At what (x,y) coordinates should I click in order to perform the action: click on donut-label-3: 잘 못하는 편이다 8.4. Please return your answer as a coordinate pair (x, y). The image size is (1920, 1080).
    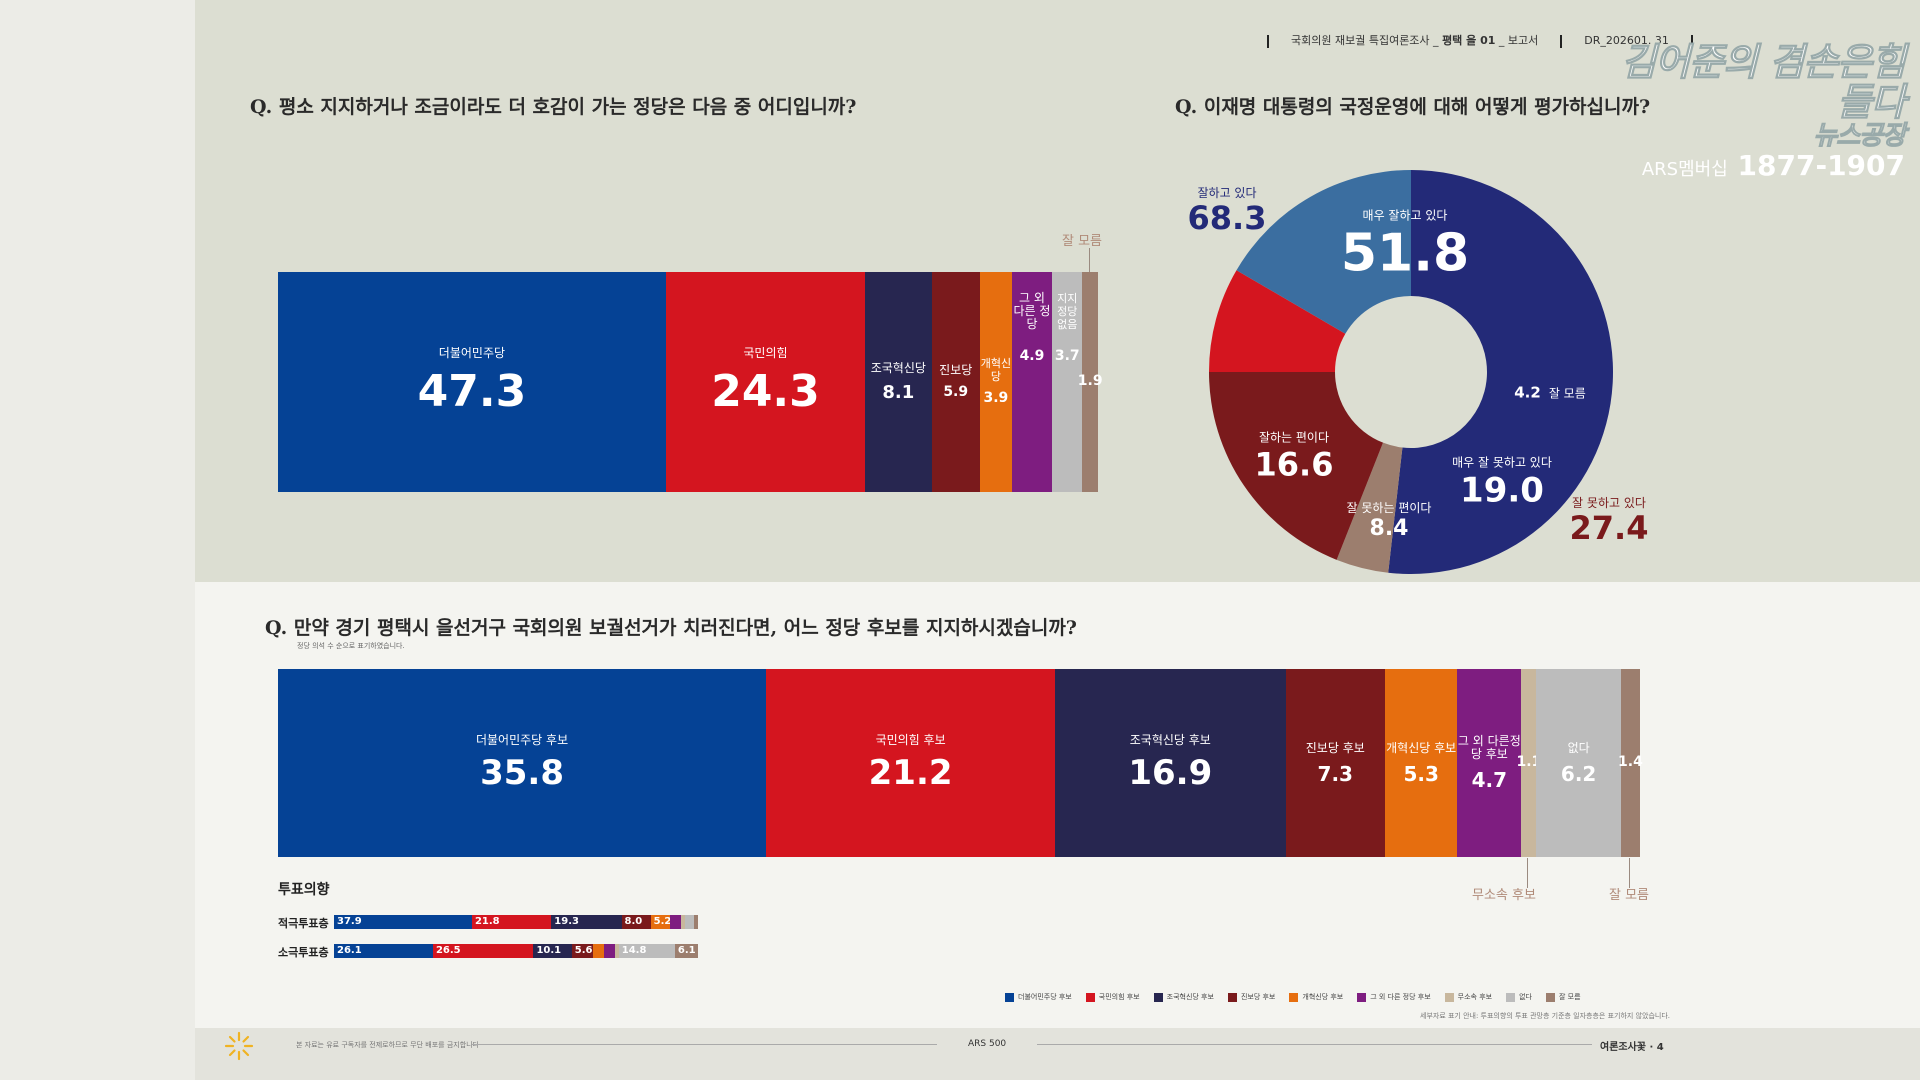
    Looking at the image, I should click on (1389, 520).